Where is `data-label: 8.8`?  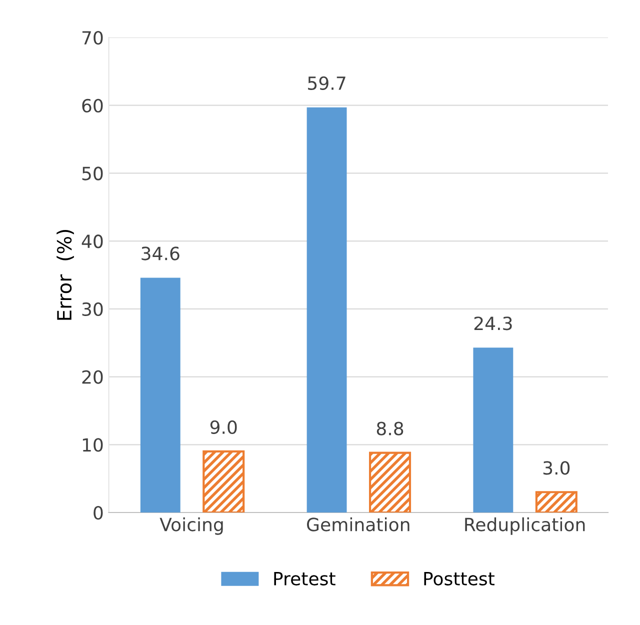
data-label: 8.8 is located at coordinates (390, 429).